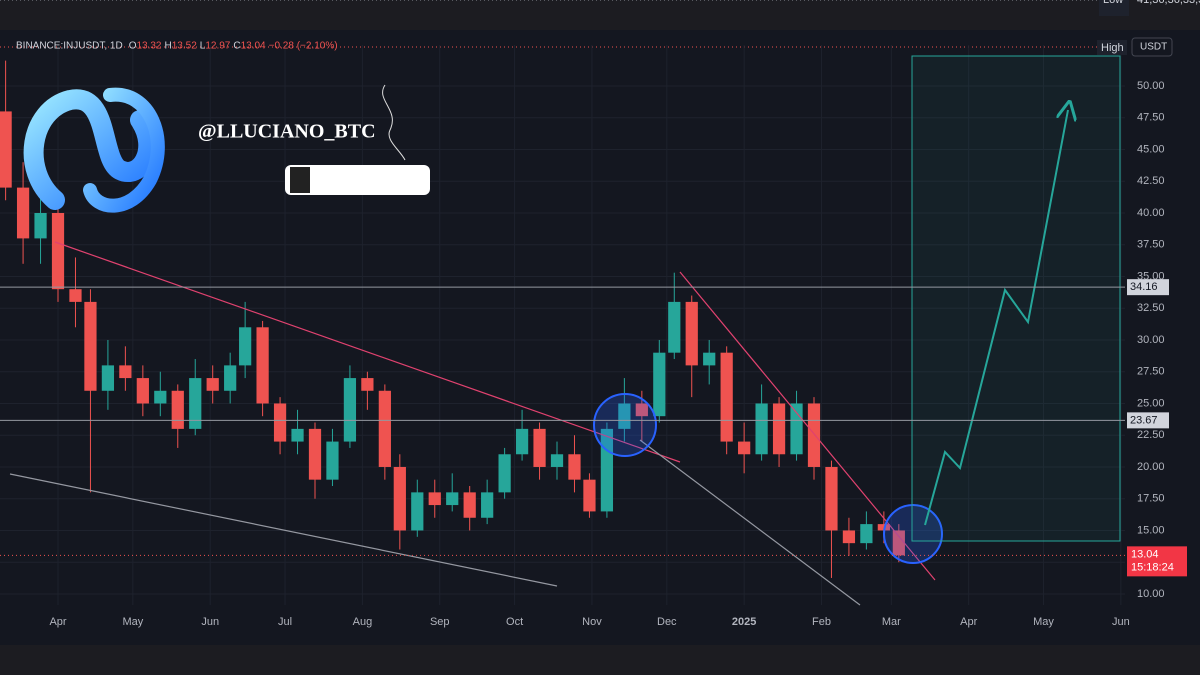 This screenshot has height=675, width=1200. What do you see at coordinates (440, 622) in the screenshot?
I see `x-tick-label: Sep` at bounding box center [440, 622].